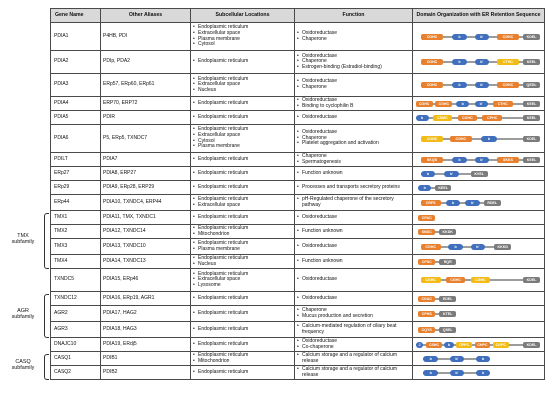 The image size is (550, 401). What do you see at coordinates (427, 231) in the screenshot?
I see `domain-box: SNDC` at bounding box center [427, 231].